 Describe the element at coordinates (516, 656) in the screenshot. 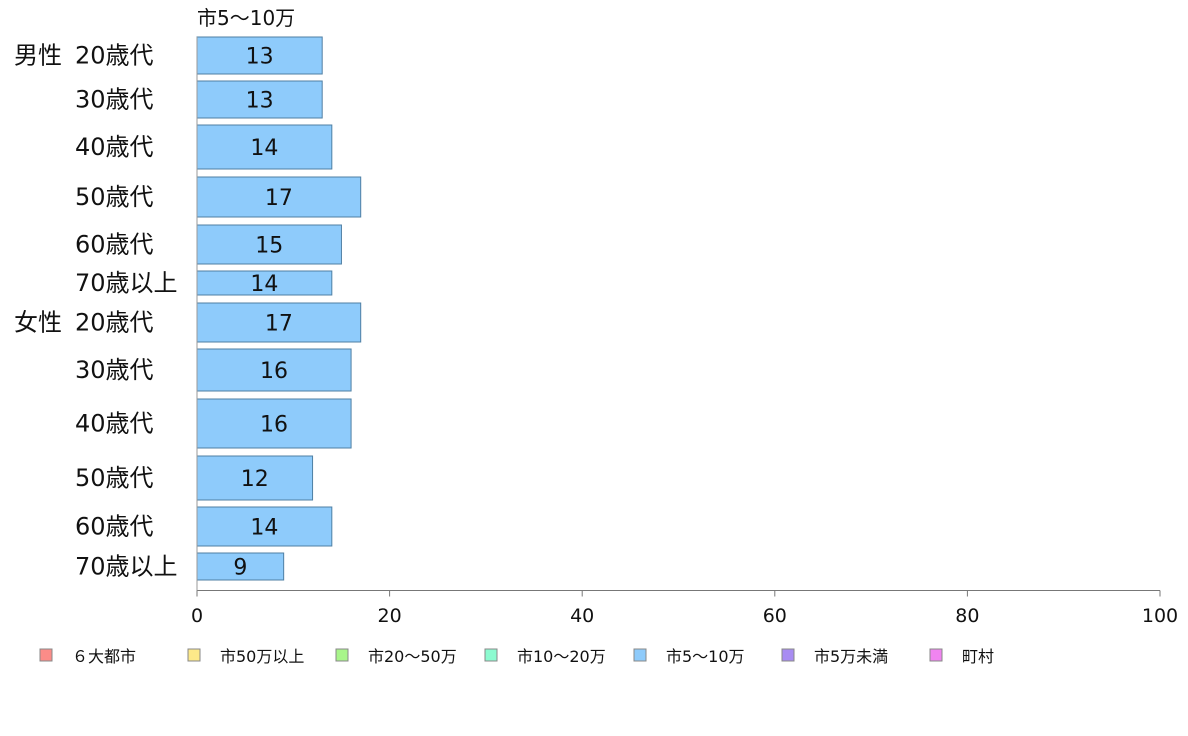

I see `legend: ６大都市 市50万以上 市20〜50万 市10〜20万 市5〜10万 市5万未満 町村` at that location.